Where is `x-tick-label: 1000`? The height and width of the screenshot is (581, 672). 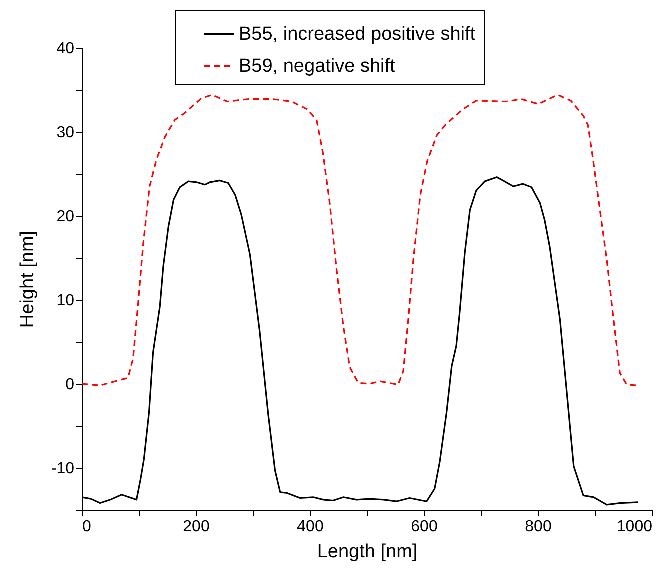 x-tick-label: 1000 is located at coordinates (634, 527).